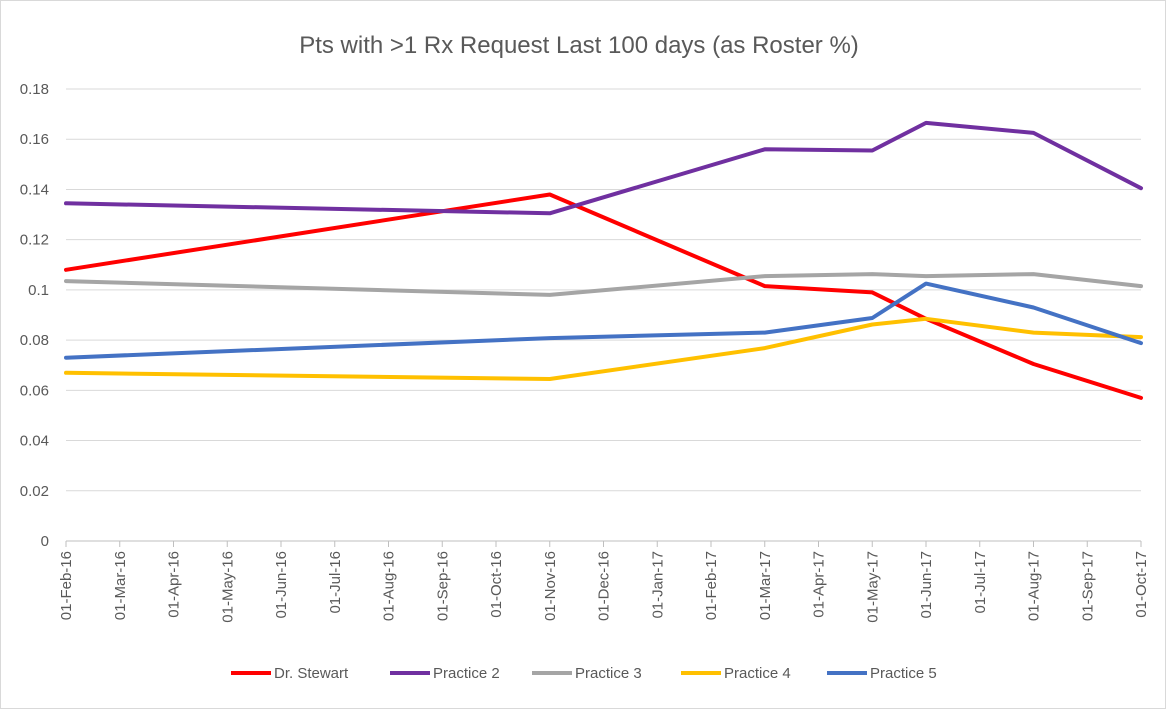  What do you see at coordinates (34, 89) in the screenshot?
I see `y-tick-label: 0.18` at bounding box center [34, 89].